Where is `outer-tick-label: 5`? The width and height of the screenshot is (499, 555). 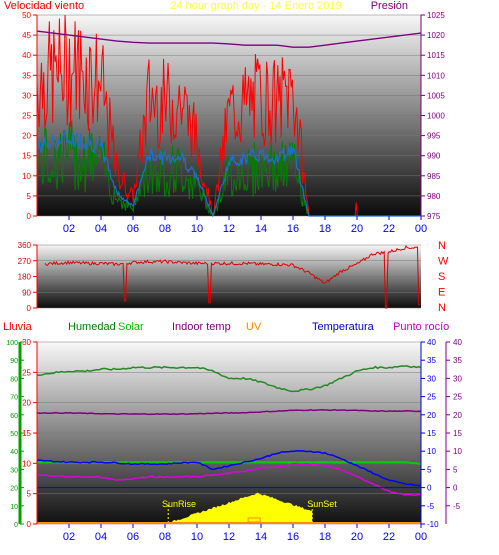 outer-tick-label: 5 is located at coordinates (455, 469).